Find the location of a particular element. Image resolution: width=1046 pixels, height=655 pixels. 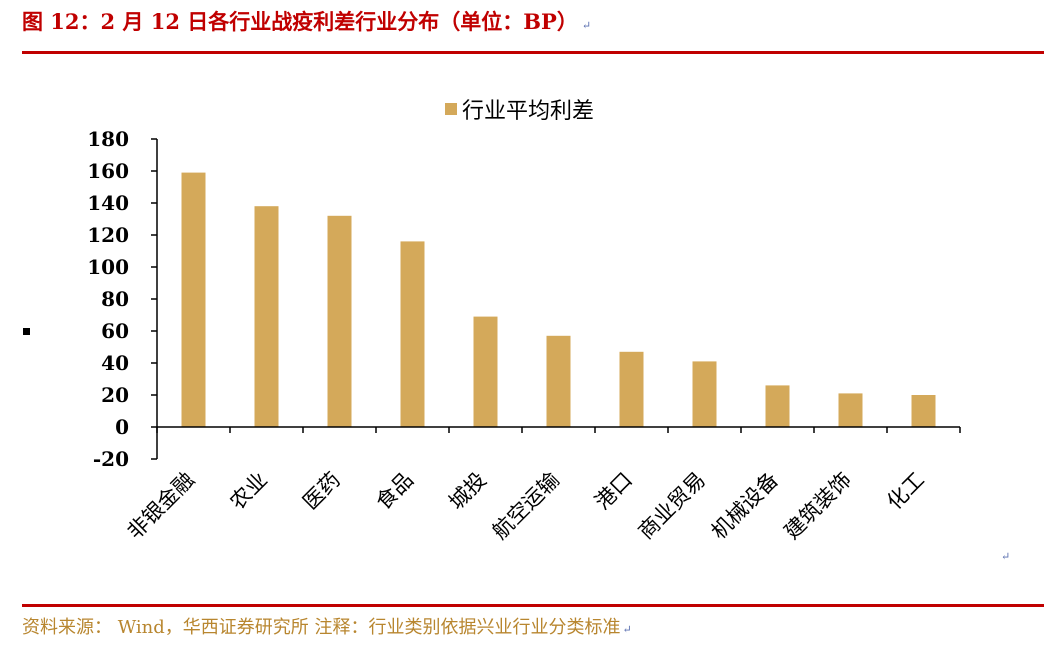

bullet-marker is located at coordinates (26, 331).